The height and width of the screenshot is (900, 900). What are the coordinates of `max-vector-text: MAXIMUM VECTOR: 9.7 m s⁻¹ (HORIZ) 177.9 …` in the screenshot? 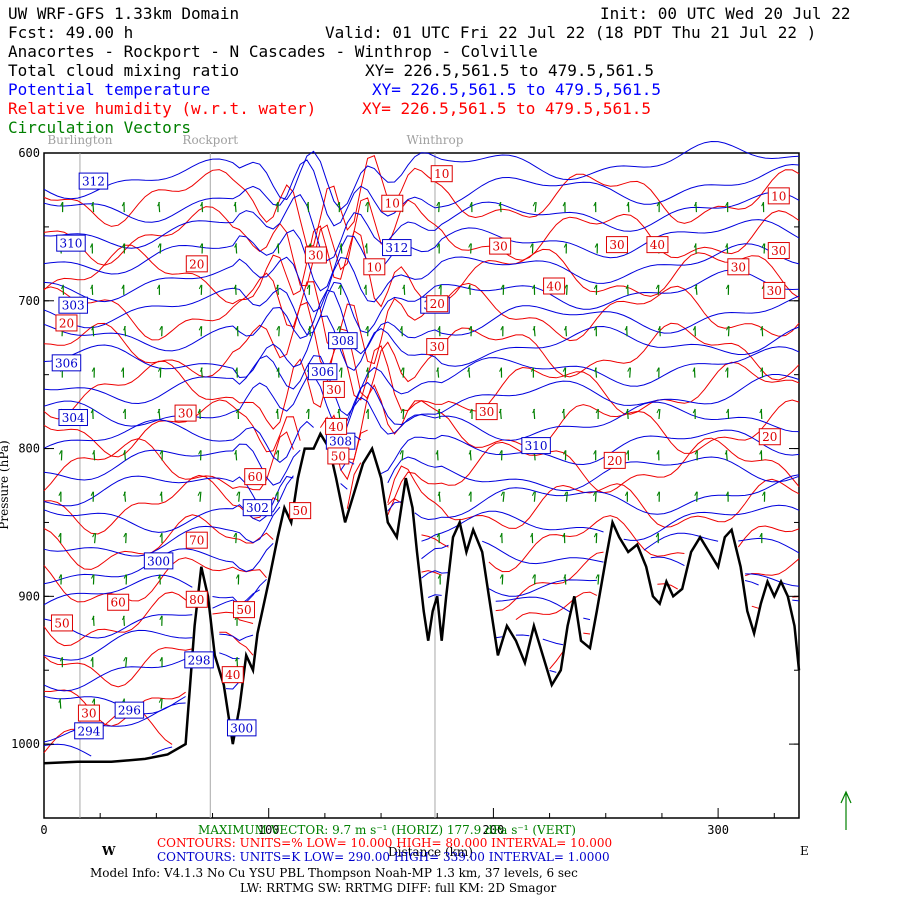 It's located at (387, 830).